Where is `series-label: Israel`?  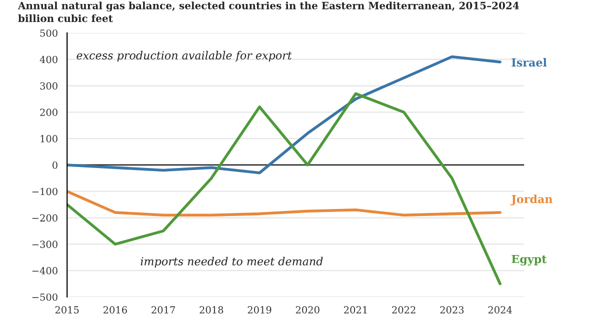 series-label: Israel is located at coordinates (529, 62).